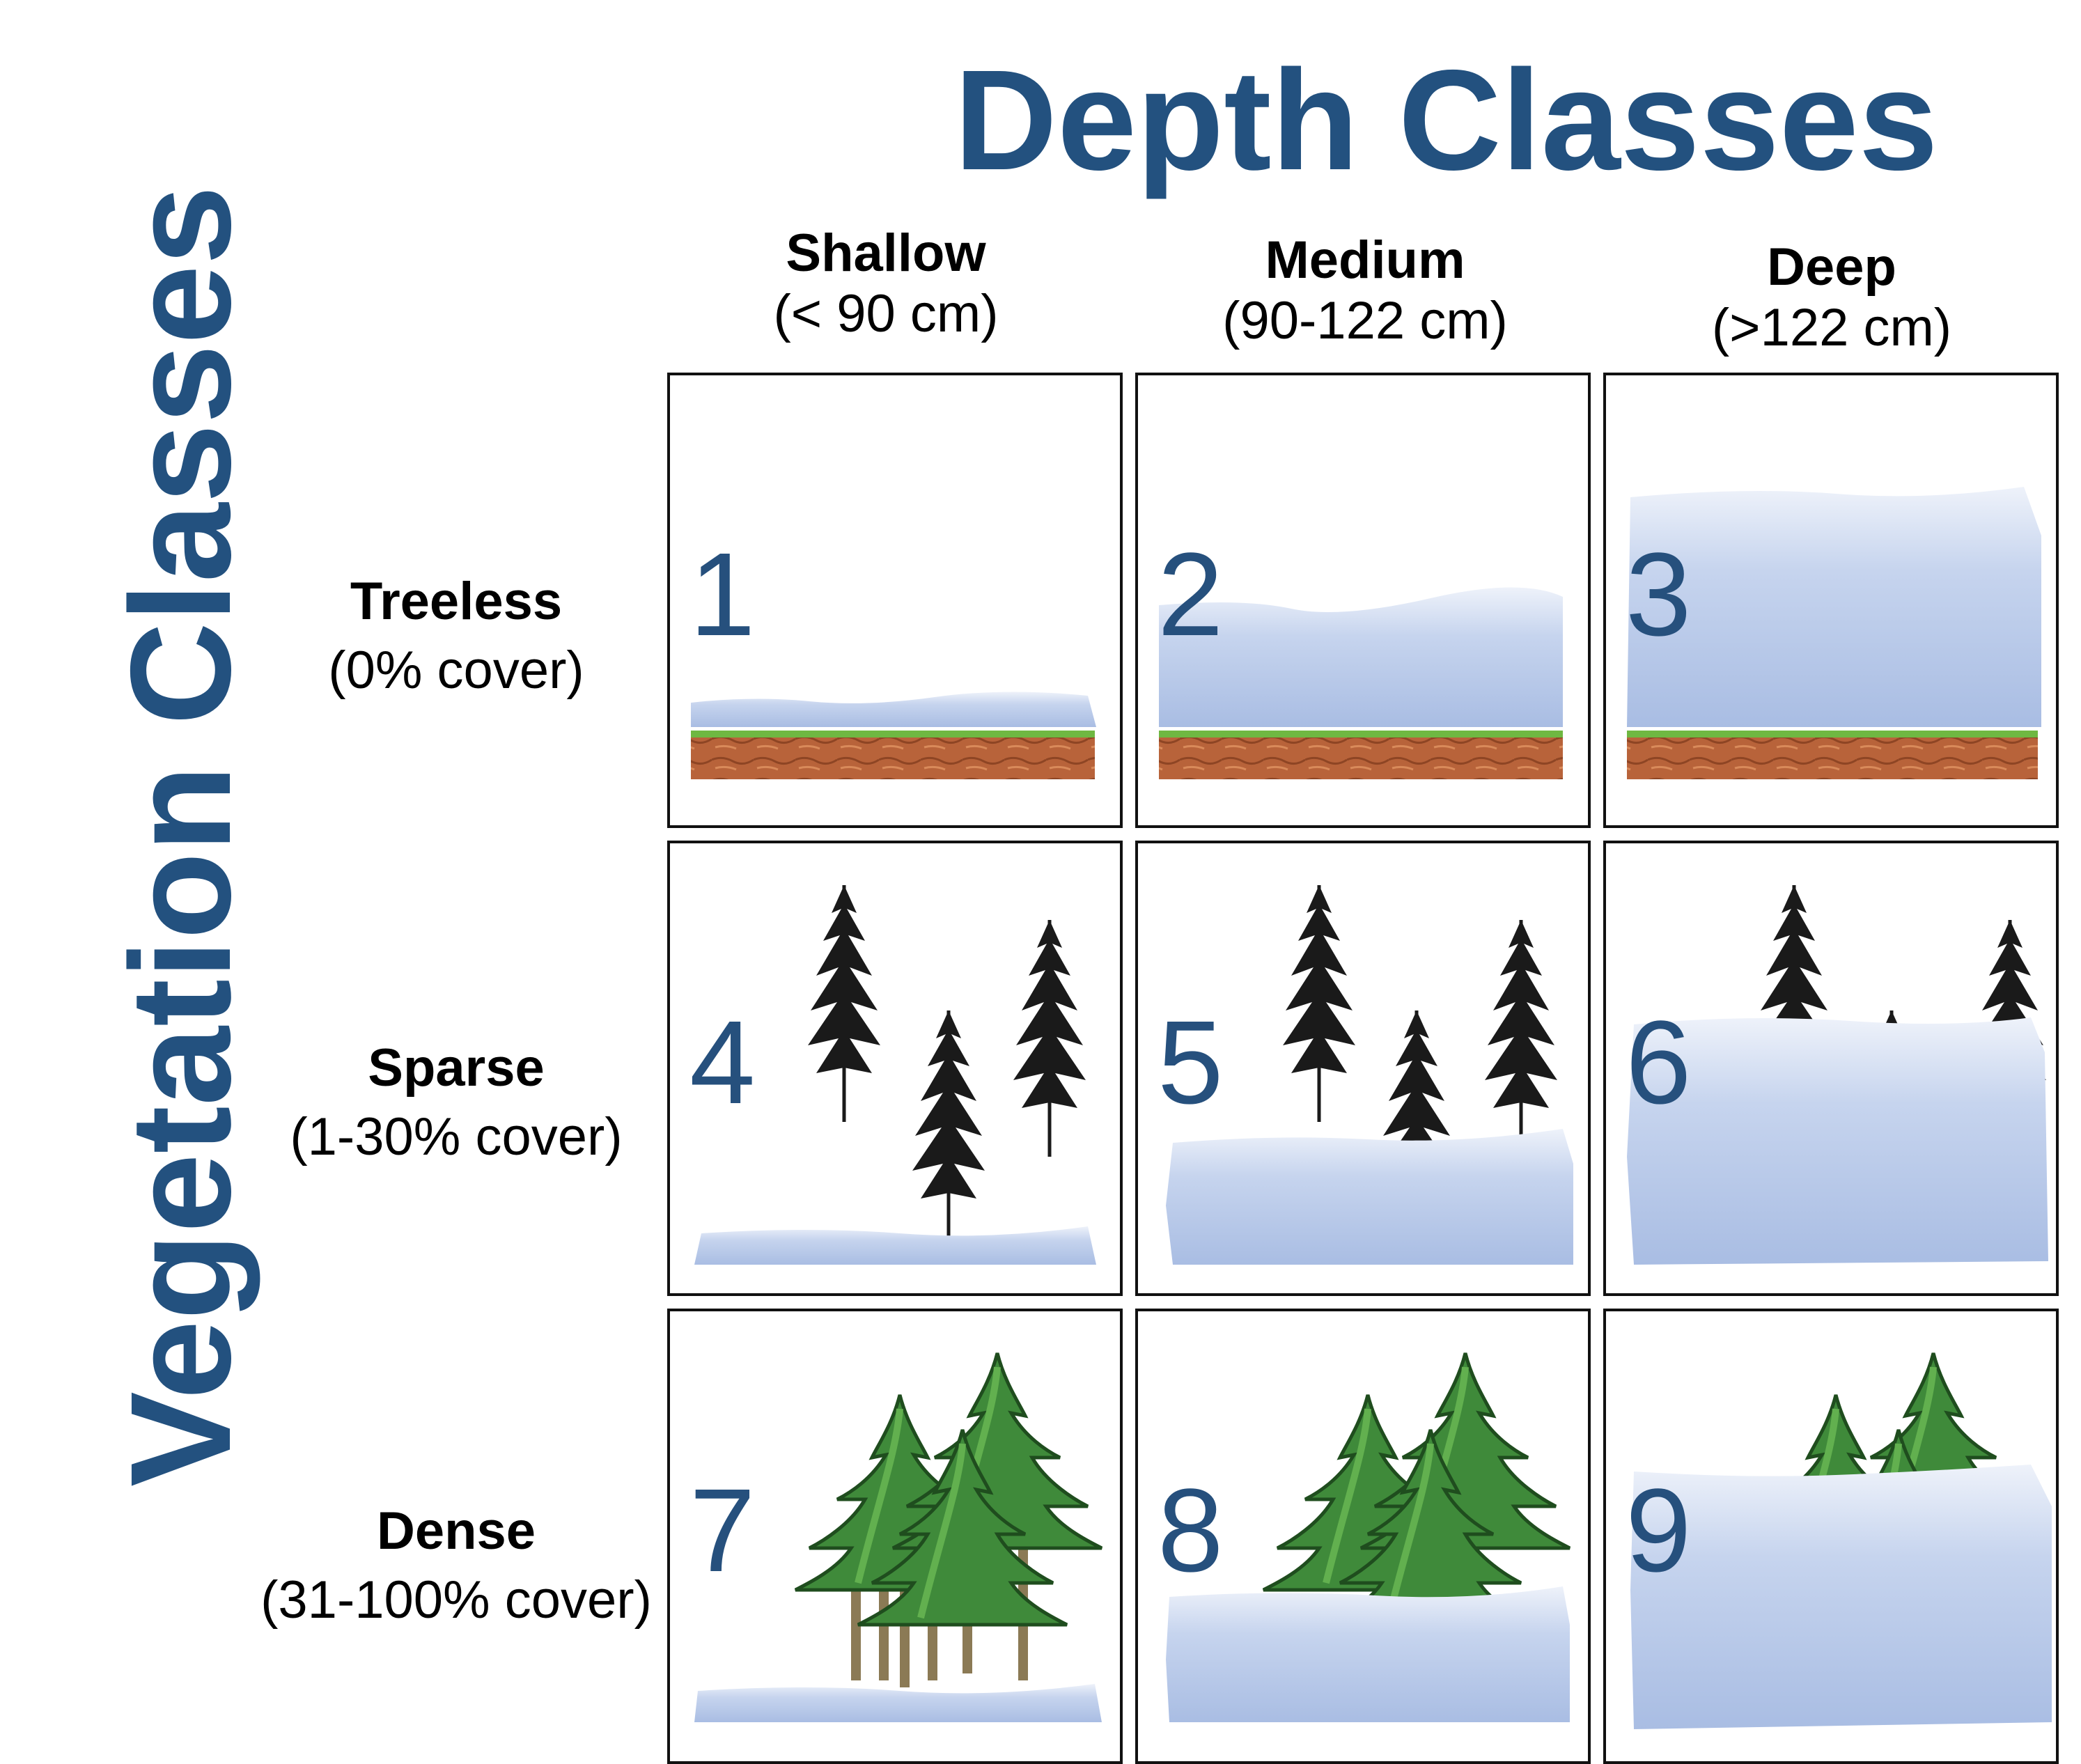  I want to click on cell-3: 3, so click(1831, 600).